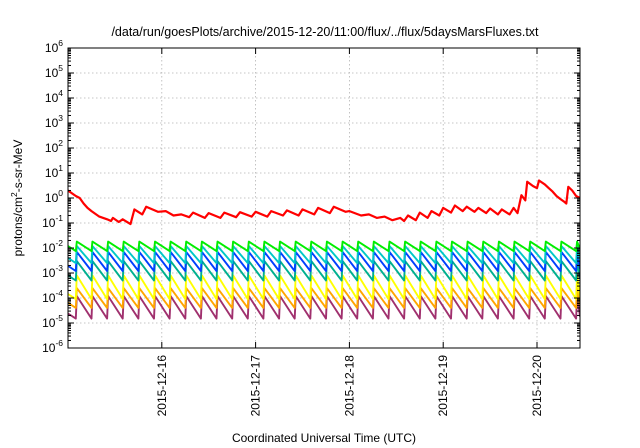  What do you see at coordinates (443, 386) in the screenshot?
I see `x-tick-label: 2015-12-19` at bounding box center [443, 386].